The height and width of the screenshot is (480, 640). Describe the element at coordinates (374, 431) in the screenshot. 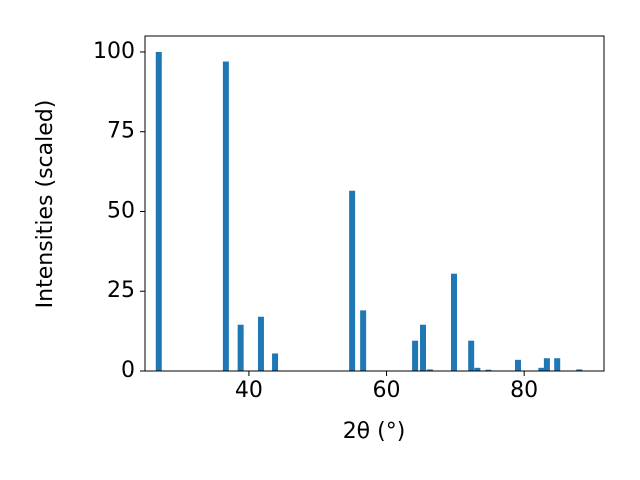

I see `x-axis-label: 2θ (°)` at that location.